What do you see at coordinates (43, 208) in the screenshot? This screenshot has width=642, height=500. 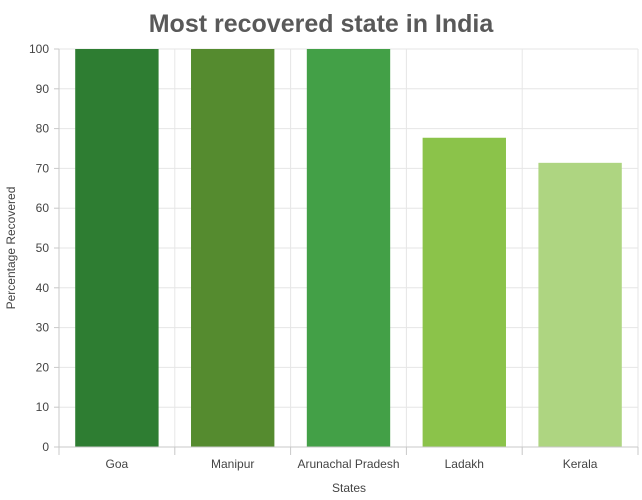 I see `y-tick-label: 60` at bounding box center [43, 208].